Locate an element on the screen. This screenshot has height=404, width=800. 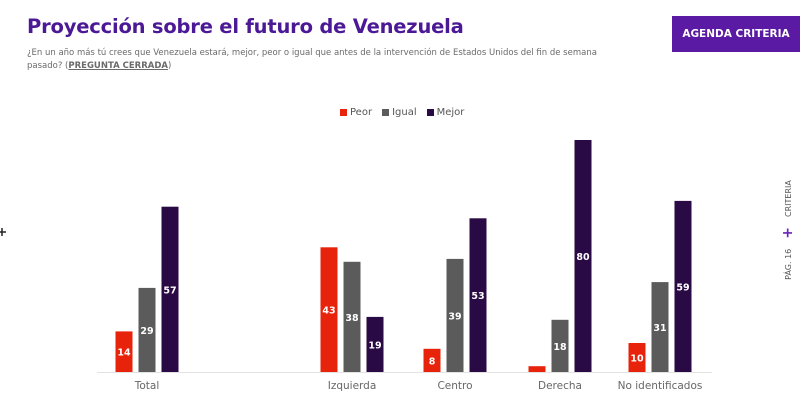
data-label: 29 is located at coordinates (146, 331).